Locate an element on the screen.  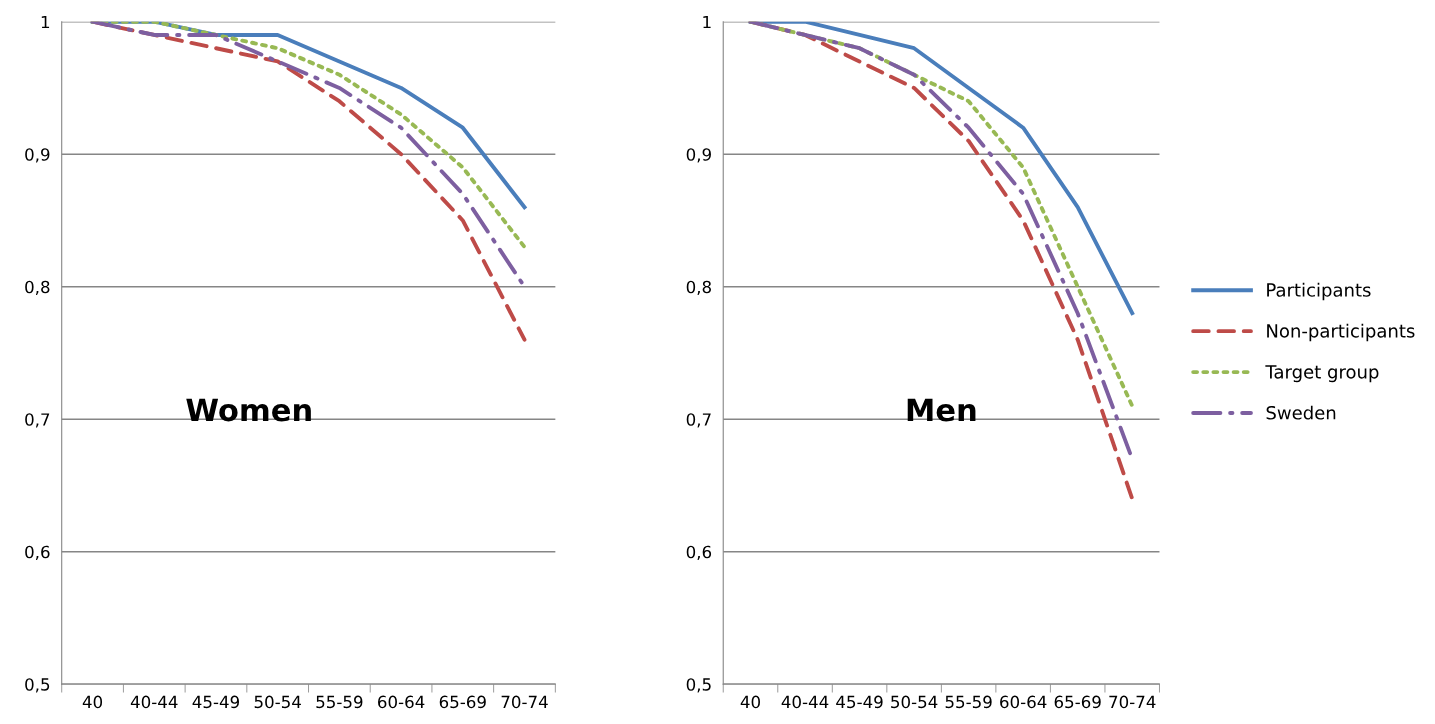
legend-label: Sweden is located at coordinates (1301, 412).